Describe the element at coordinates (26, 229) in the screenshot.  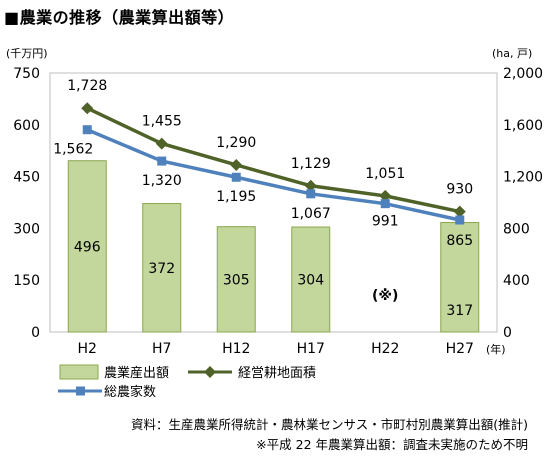
I see `y-left-tick-label: 300` at that location.